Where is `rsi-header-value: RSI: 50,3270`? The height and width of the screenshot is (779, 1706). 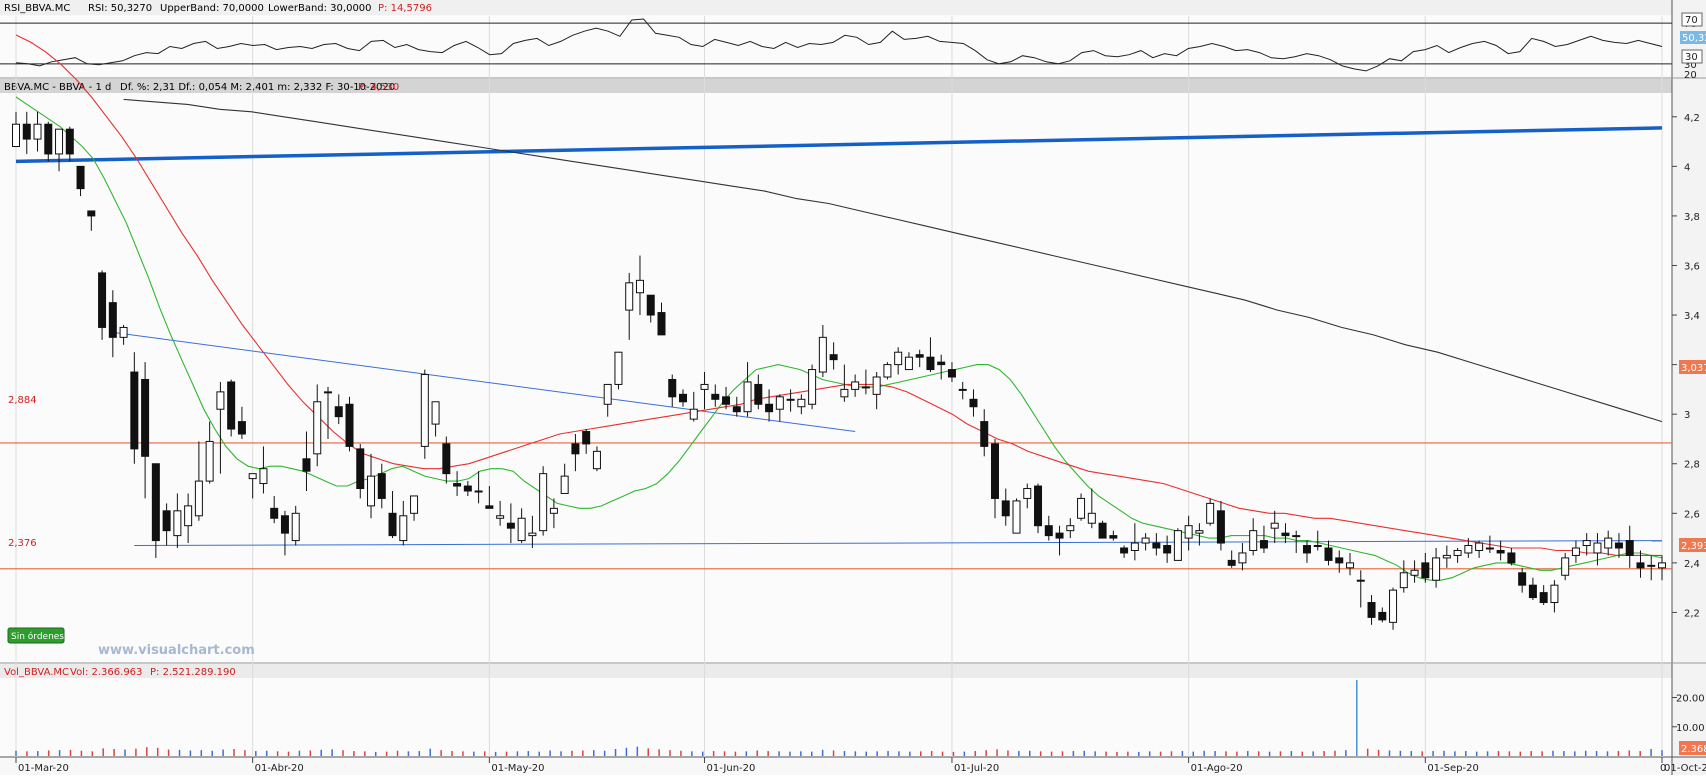 rsi-header-value: RSI: 50,3270 is located at coordinates (120, 8).